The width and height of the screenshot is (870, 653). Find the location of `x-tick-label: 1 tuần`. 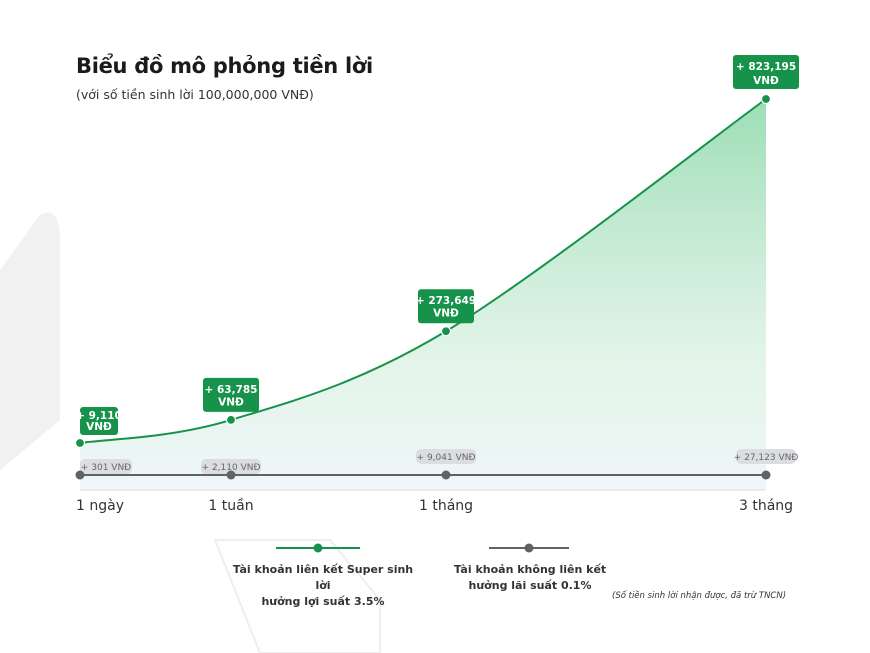

x-tick-label: 1 tuần is located at coordinates (230, 506).